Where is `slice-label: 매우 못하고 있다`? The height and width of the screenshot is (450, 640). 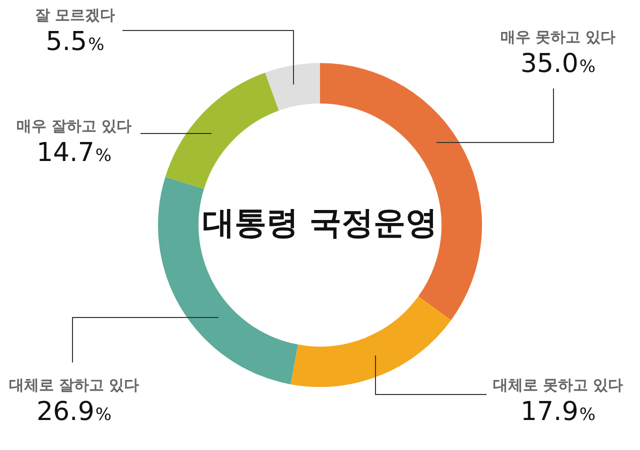 slice-label: 매우 못하고 있다 is located at coordinates (558, 37).